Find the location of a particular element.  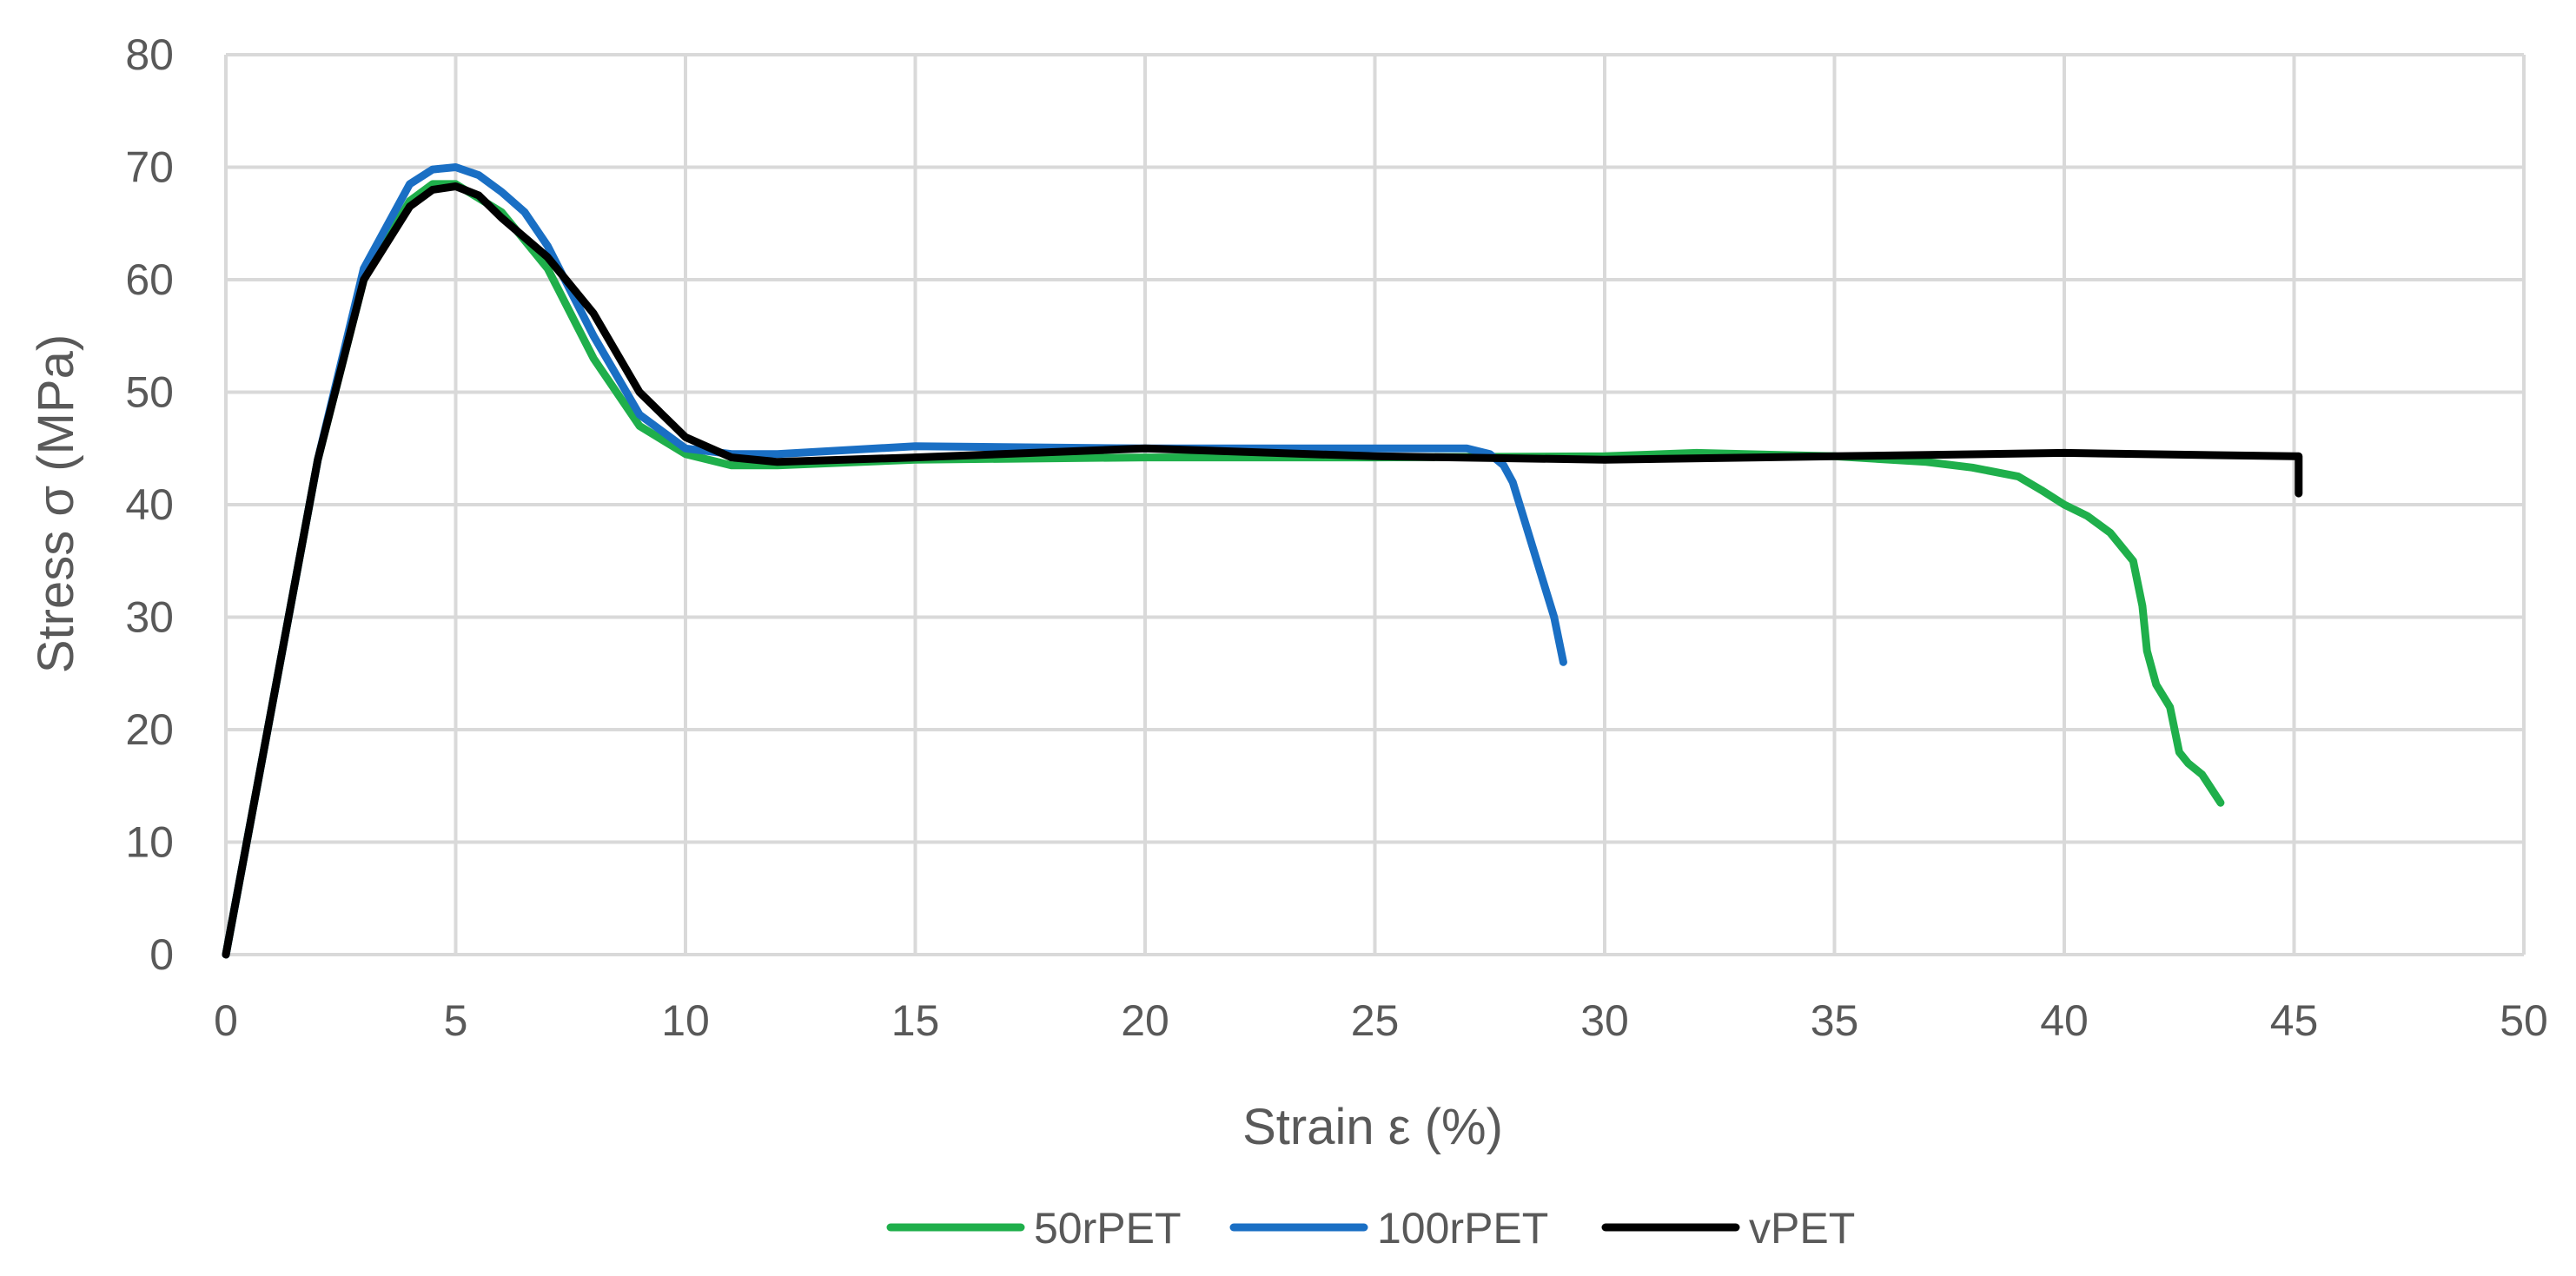

x-tick-label: 45 is located at coordinates (2294, 1020).